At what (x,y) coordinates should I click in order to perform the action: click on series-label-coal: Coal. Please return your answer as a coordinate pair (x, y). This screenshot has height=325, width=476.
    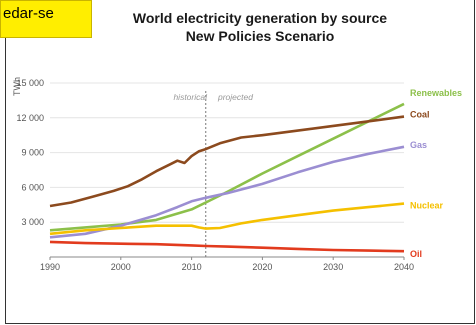
    Looking at the image, I should click on (420, 115).